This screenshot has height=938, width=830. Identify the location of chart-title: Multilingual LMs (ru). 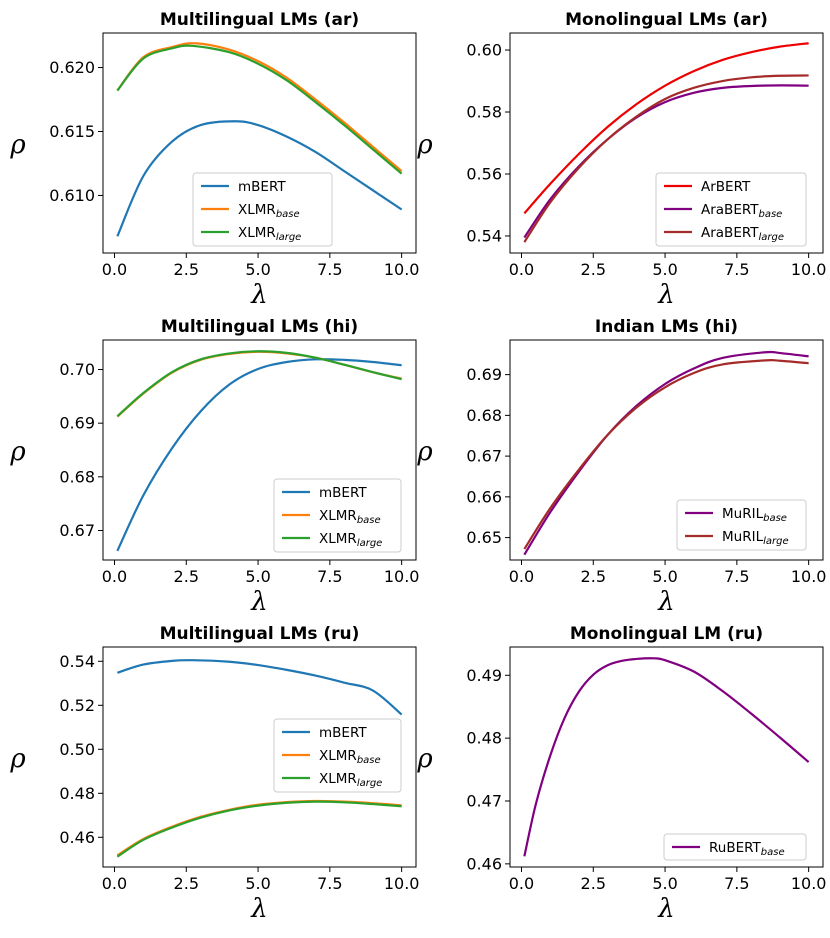
(260, 634).